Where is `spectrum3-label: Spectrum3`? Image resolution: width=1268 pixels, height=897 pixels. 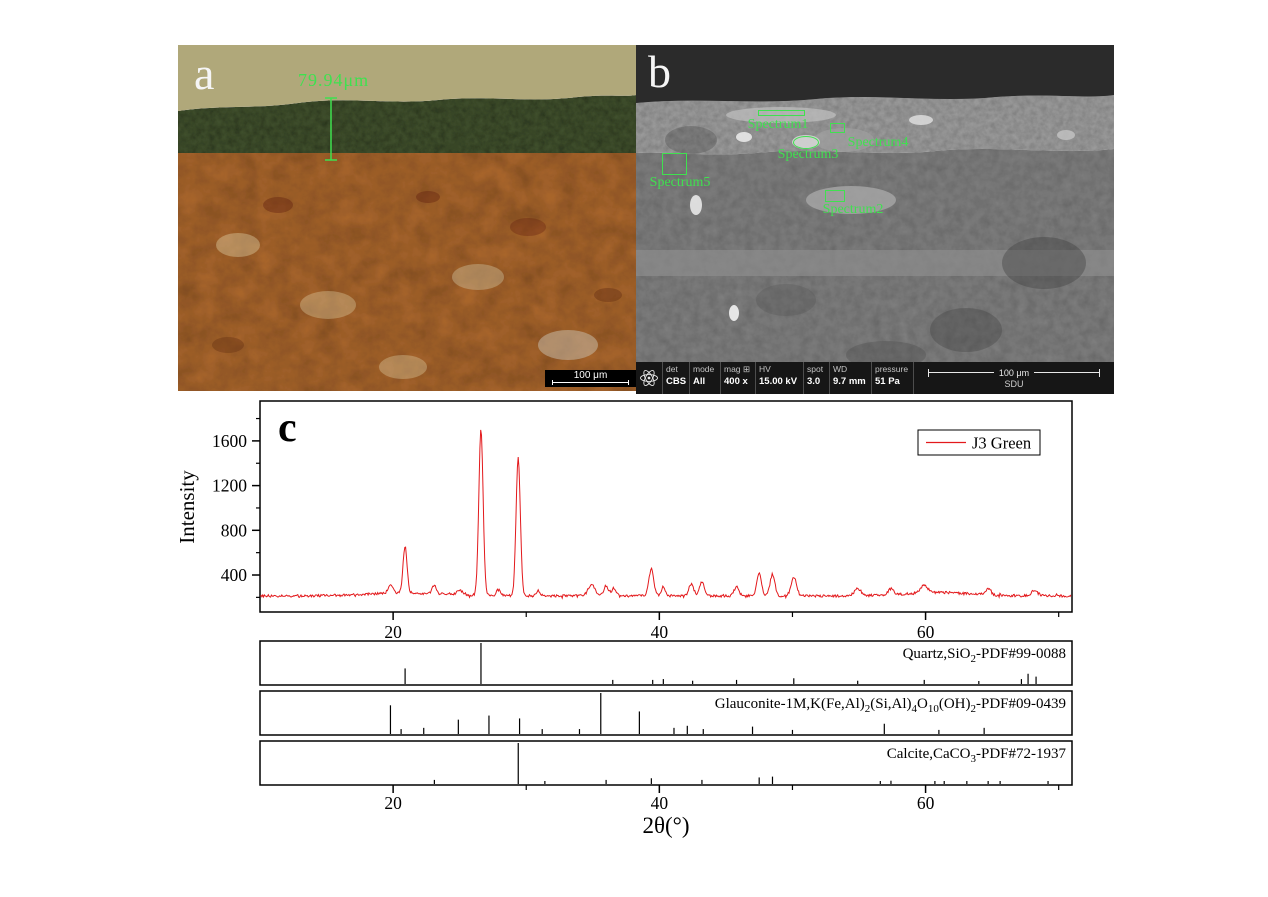
spectrum3-label: Spectrum3 is located at coordinates (808, 154).